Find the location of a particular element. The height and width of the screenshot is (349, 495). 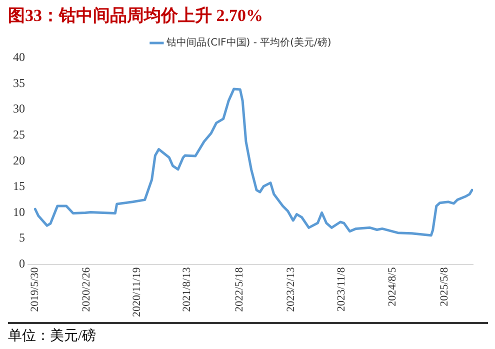

y-tick-label: 0 is located at coordinates (22, 263).